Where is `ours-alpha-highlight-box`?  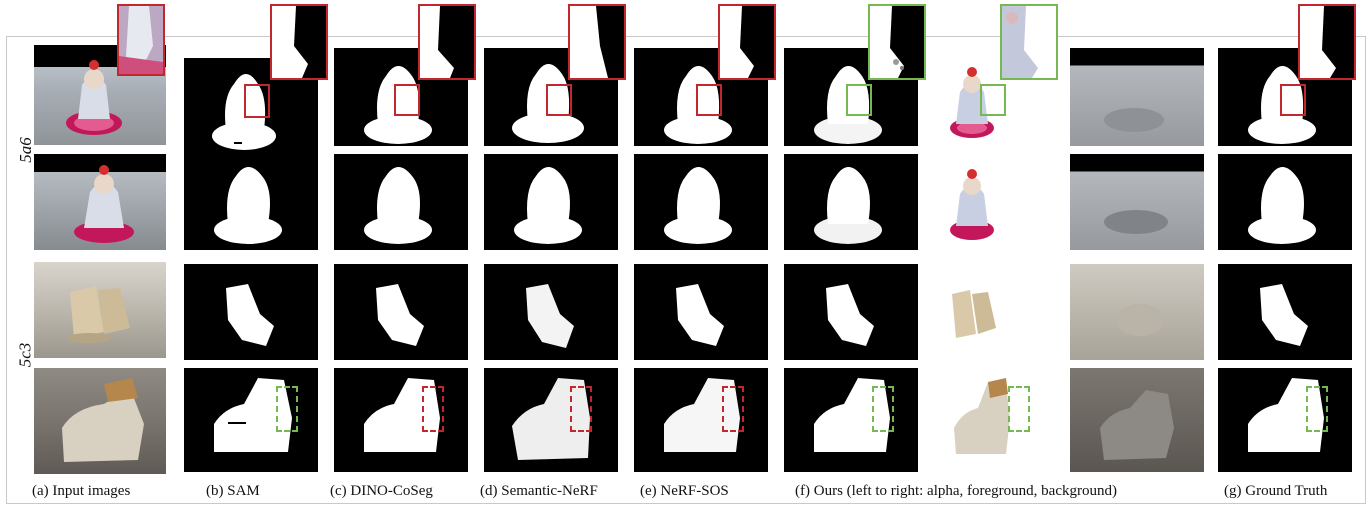
ours-alpha-highlight-box is located at coordinates (859, 100).